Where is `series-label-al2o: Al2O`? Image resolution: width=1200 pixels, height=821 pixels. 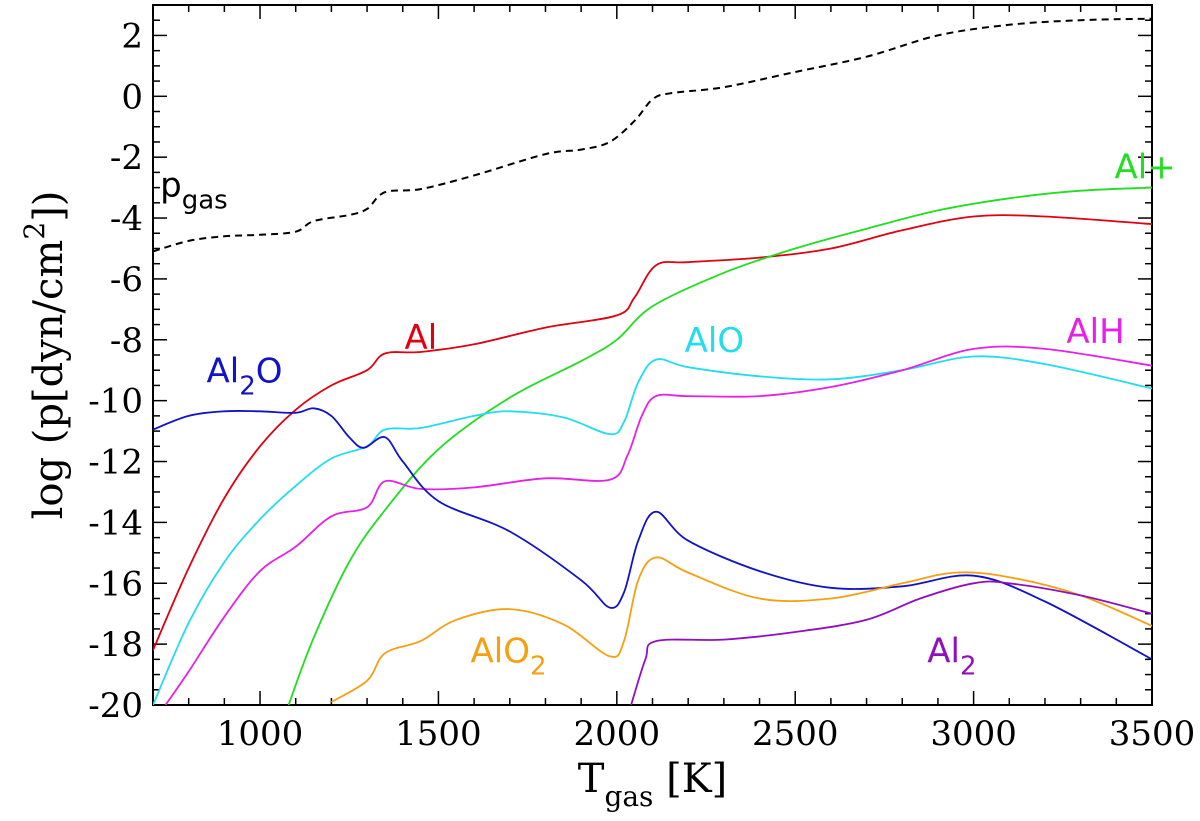 series-label-al2o: Al2O is located at coordinates (245, 376).